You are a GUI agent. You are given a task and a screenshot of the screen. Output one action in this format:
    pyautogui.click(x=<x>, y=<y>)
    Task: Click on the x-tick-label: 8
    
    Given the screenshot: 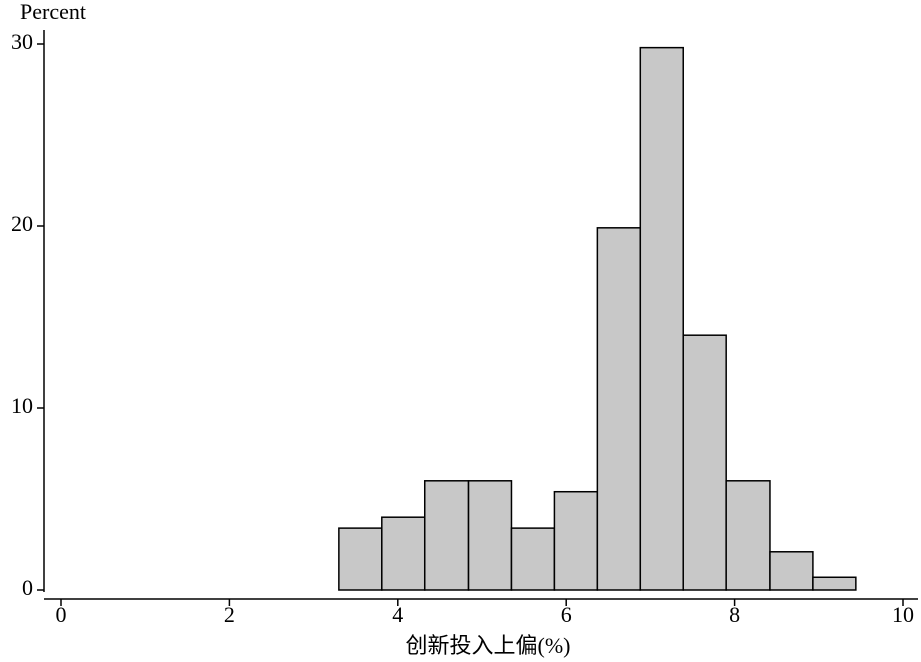 What is the action you would take?
    pyautogui.click(x=734, y=614)
    